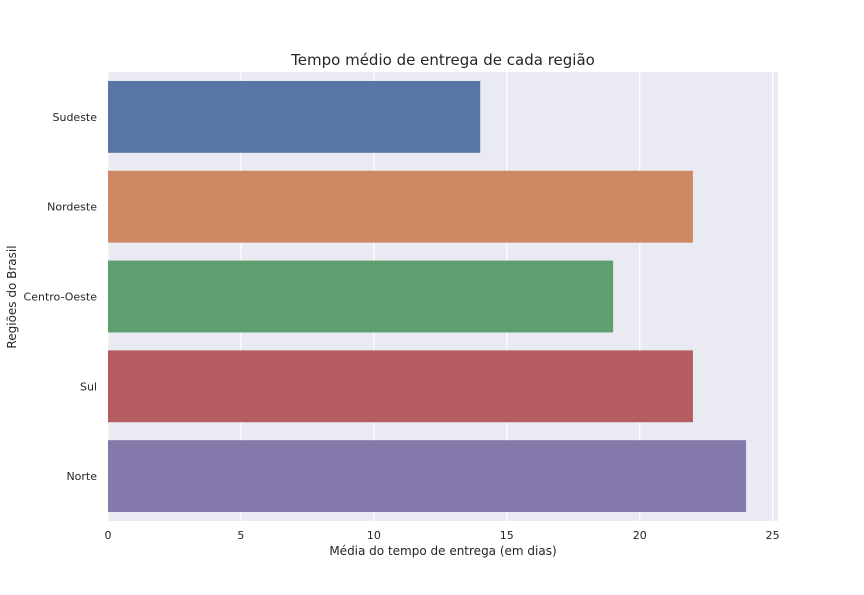  What do you see at coordinates (442, 535) in the screenshot?
I see `x-axis-ticks: 0 5 10 15 20 25` at bounding box center [442, 535].